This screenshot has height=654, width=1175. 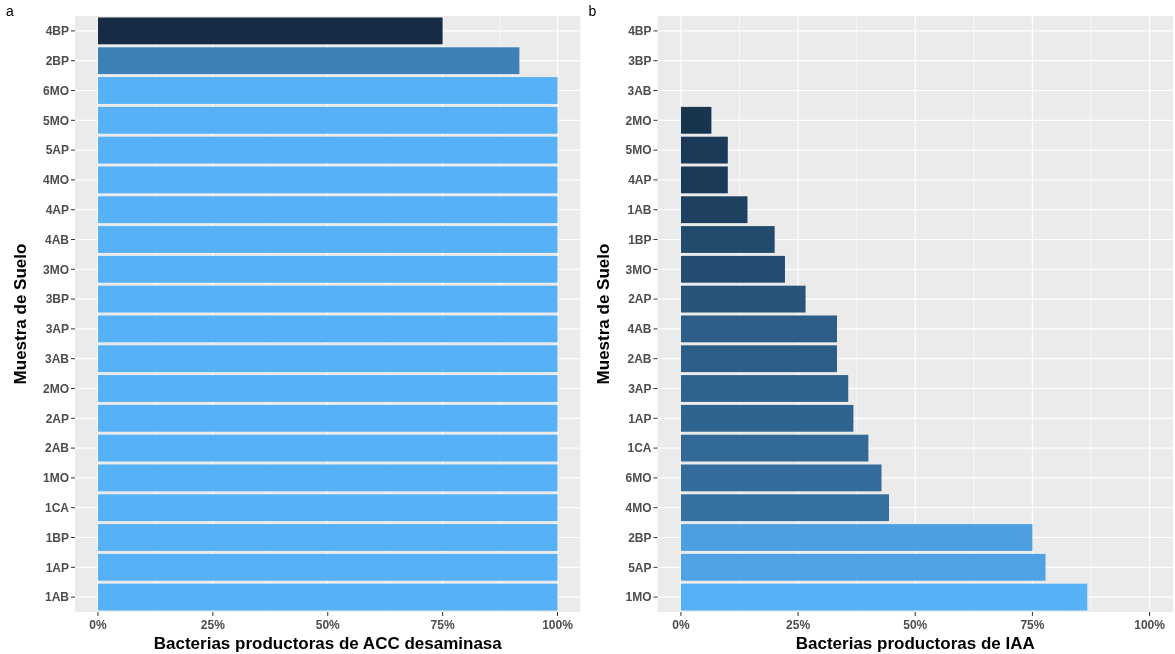 What do you see at coordinates (10, 11) in the screenshot?
I see `chart-title: a` at bounding box center [10, 11].